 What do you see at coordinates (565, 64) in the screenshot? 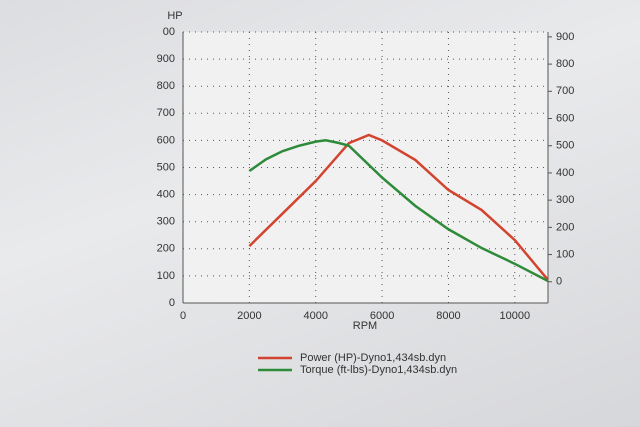
I see `y2-tick-label: 800` at bounding box center [565, 64].